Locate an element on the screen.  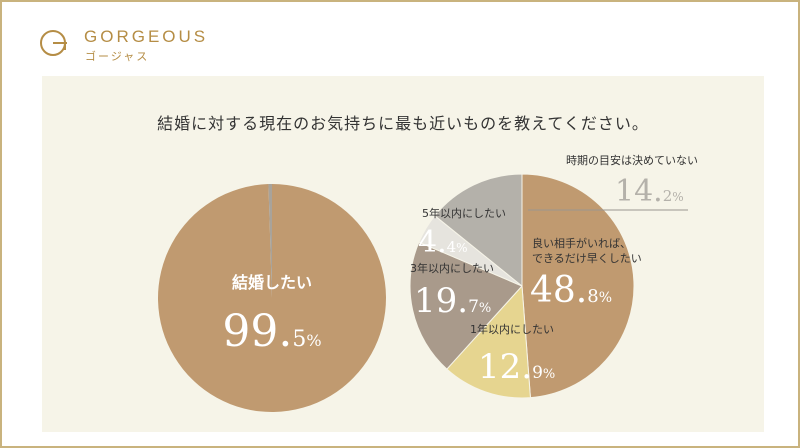
slice-label-soon-line2: できるだけ早くしたい is located at coordinates (587, 258).